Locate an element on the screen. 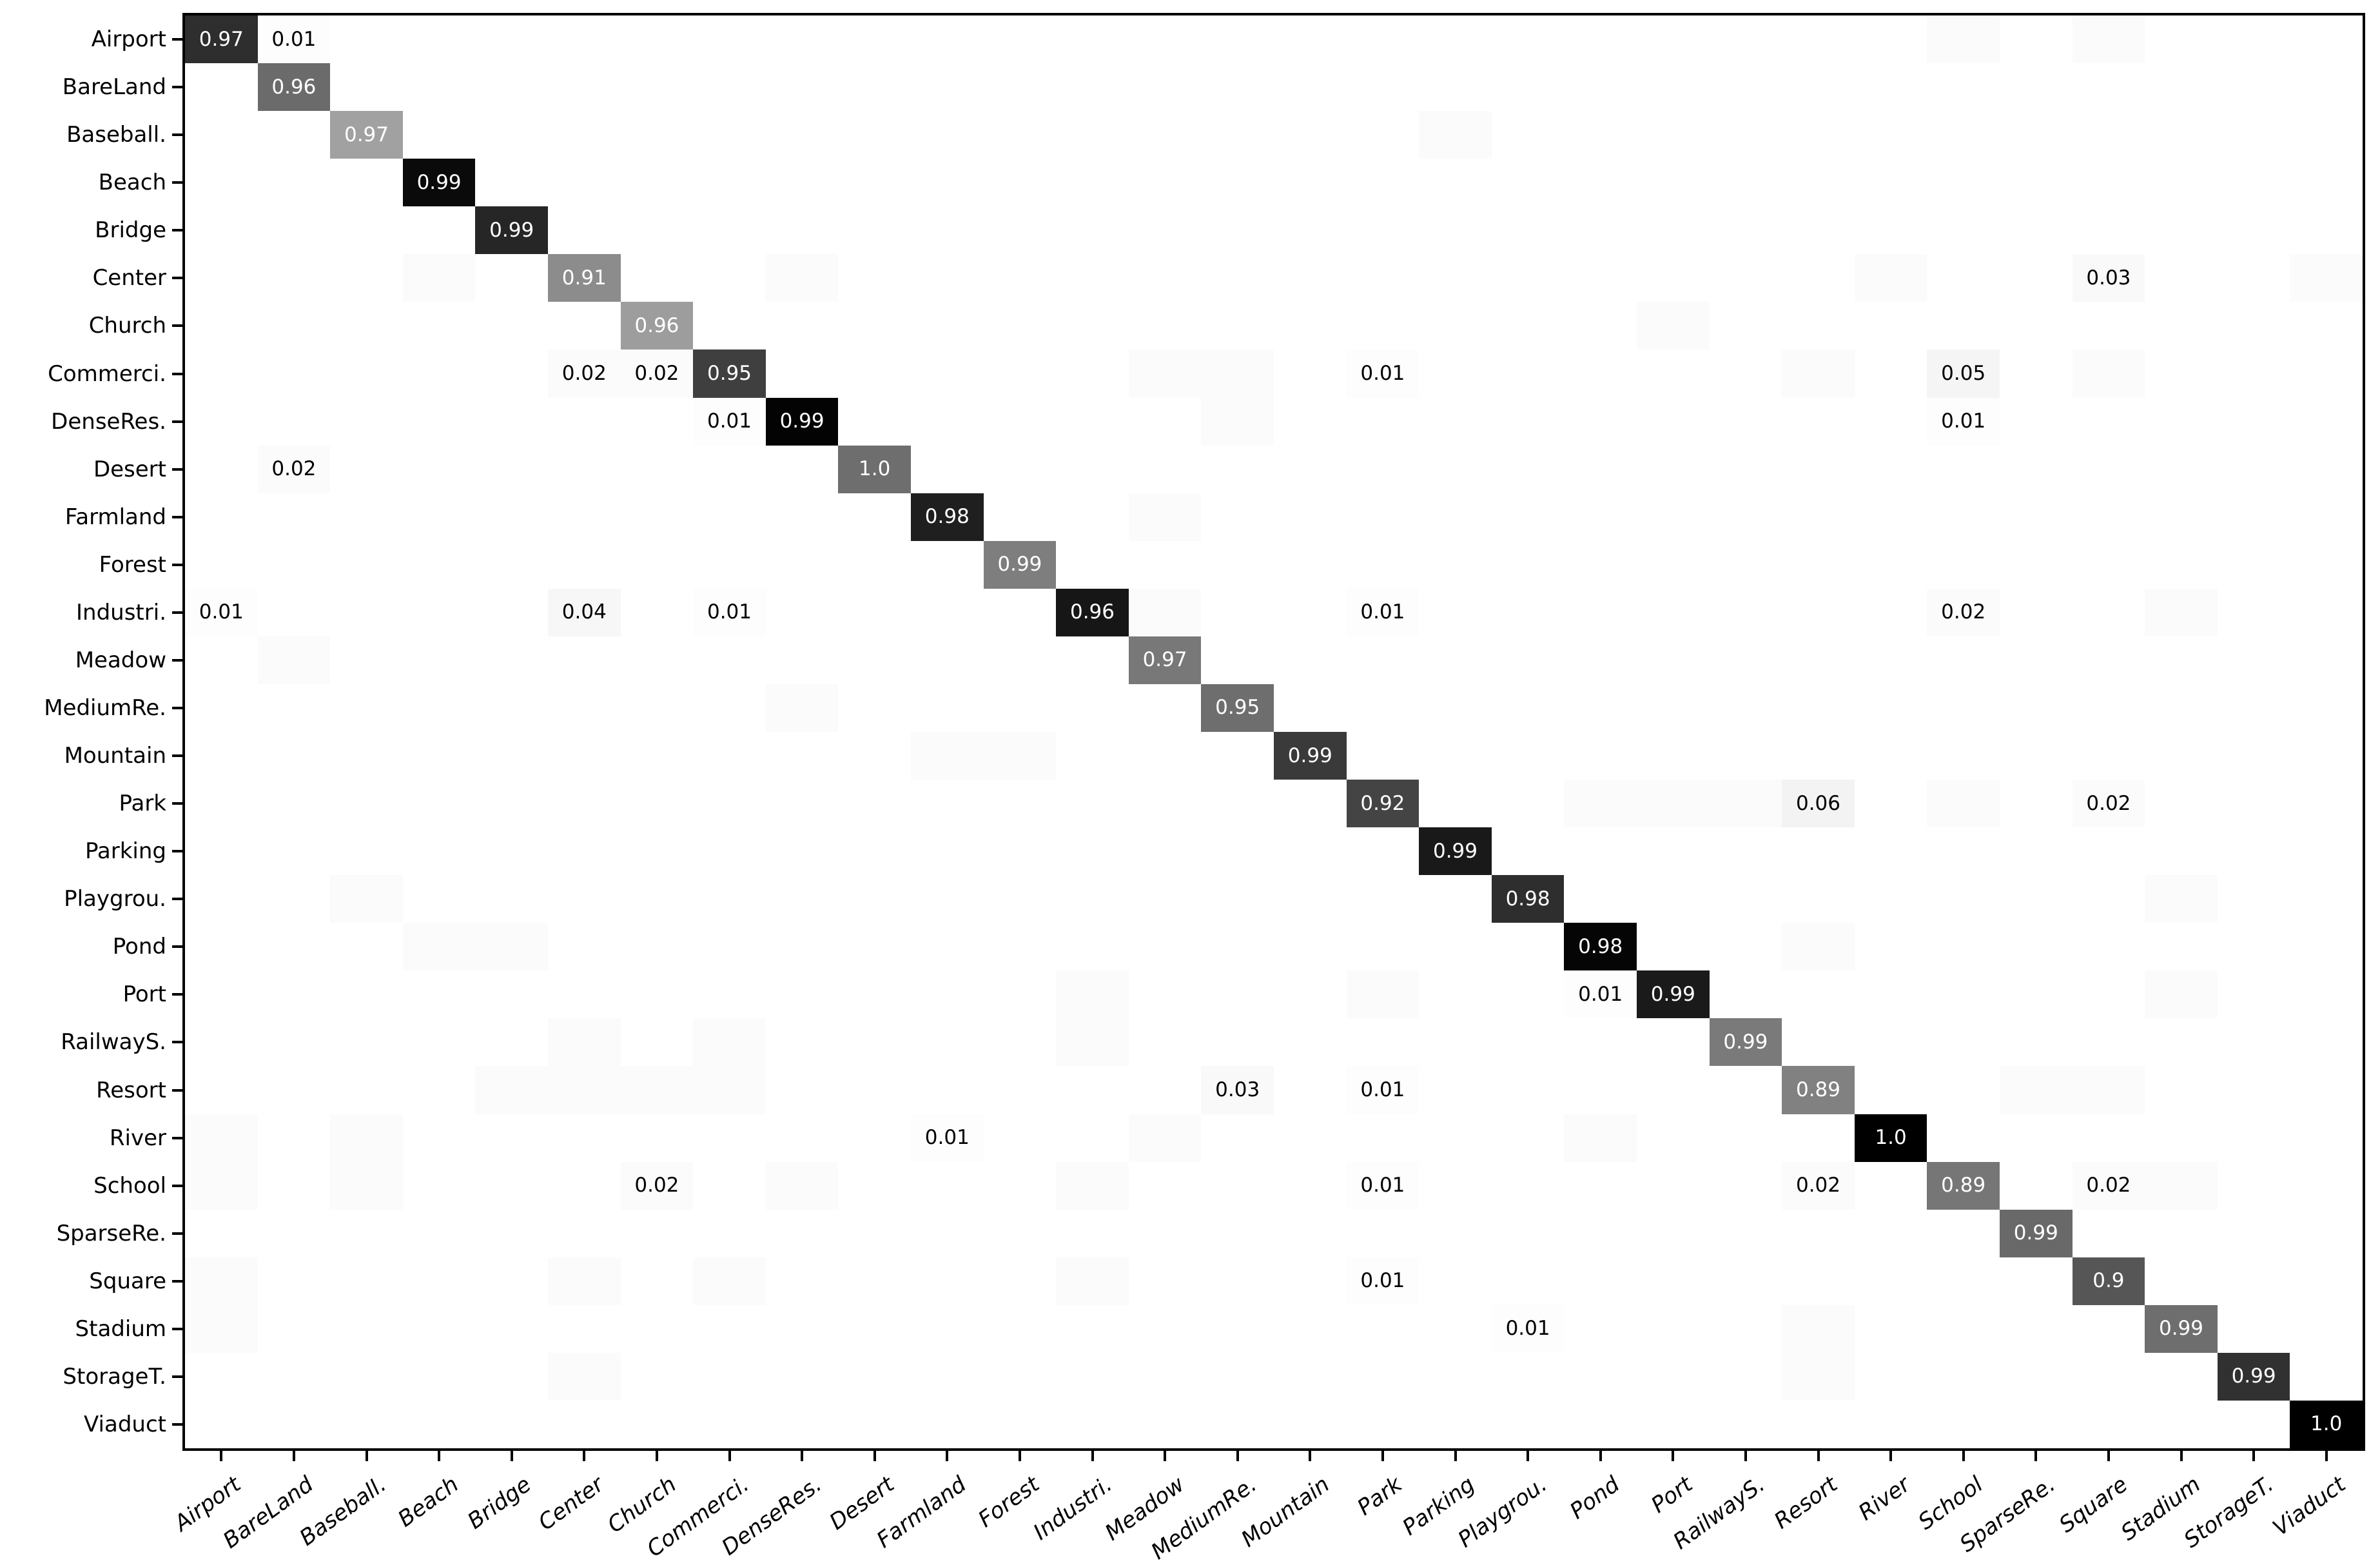 The width and height of the screenshot is (2380, 1565). y-axis-label: Meadow is located at coordinates (120, 660).